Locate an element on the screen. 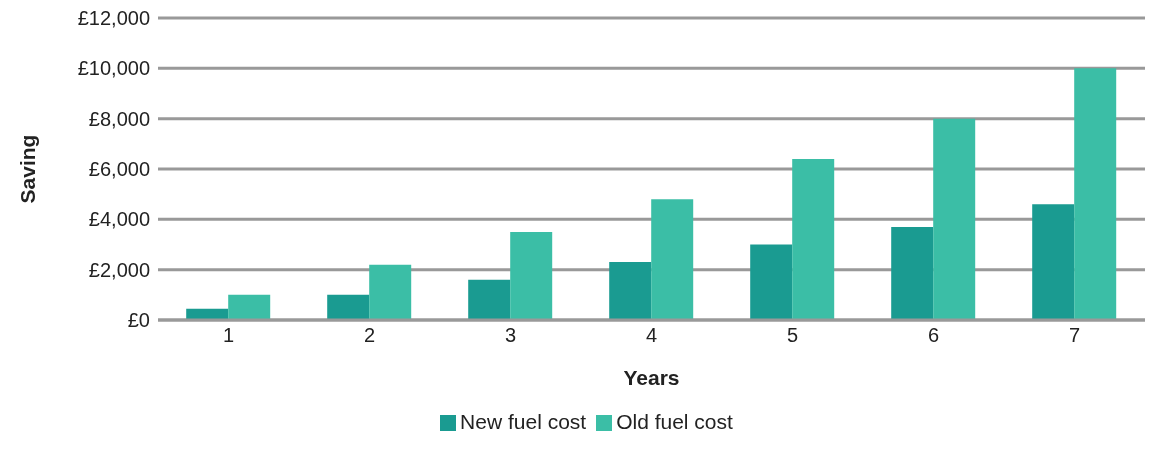  legend-label: Old fuel cost is located at coordinates (674, 421).